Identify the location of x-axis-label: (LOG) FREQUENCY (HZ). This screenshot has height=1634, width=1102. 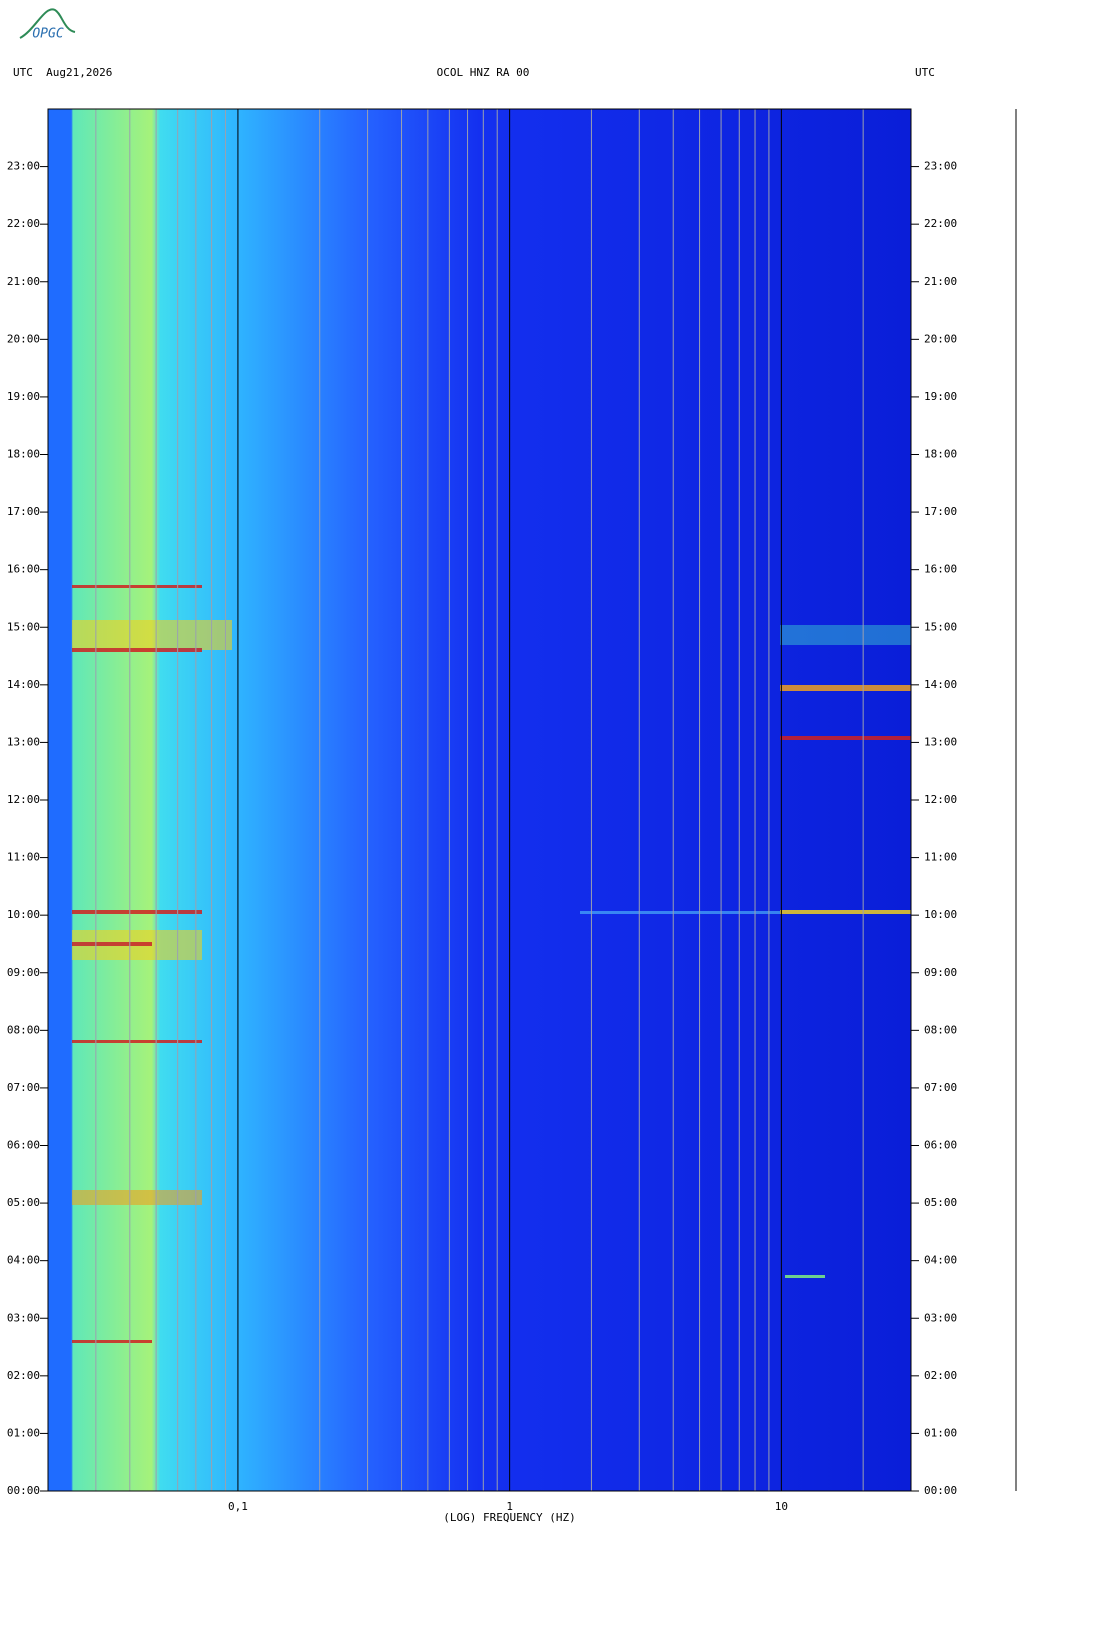
(509, 1517).